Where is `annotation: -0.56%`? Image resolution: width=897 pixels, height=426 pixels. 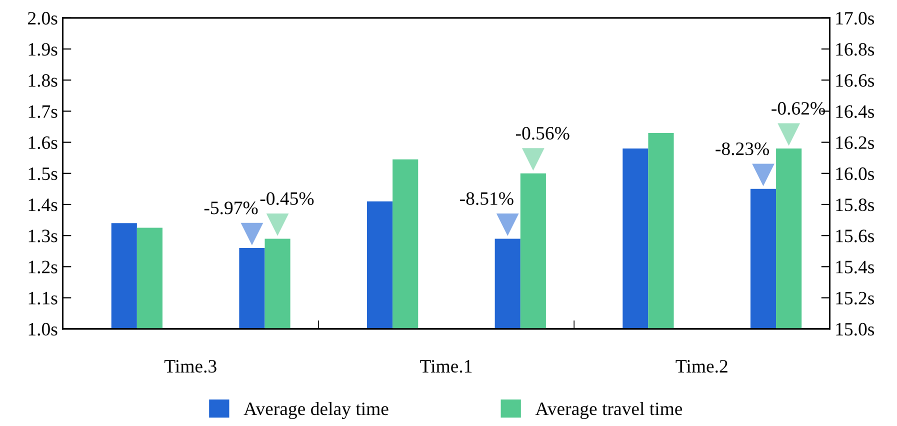
annotation: -0.56% is located at coordinates (543, 133).